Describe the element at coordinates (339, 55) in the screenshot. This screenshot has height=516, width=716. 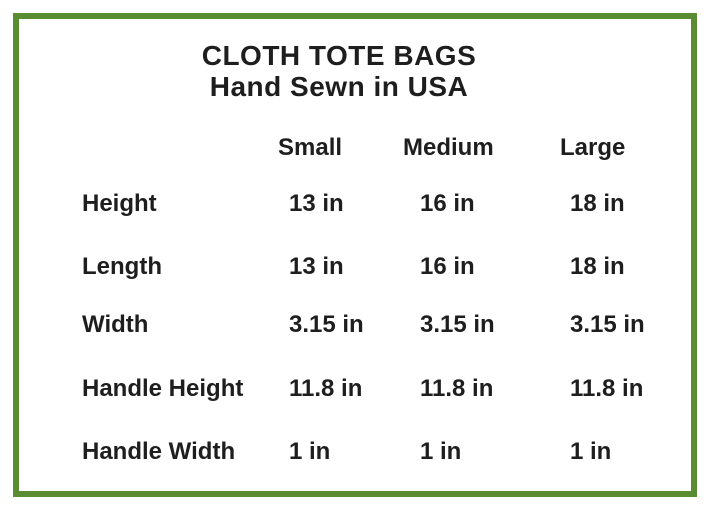
I see `chart-title: CLOTH TOTE BAGS` at that location.